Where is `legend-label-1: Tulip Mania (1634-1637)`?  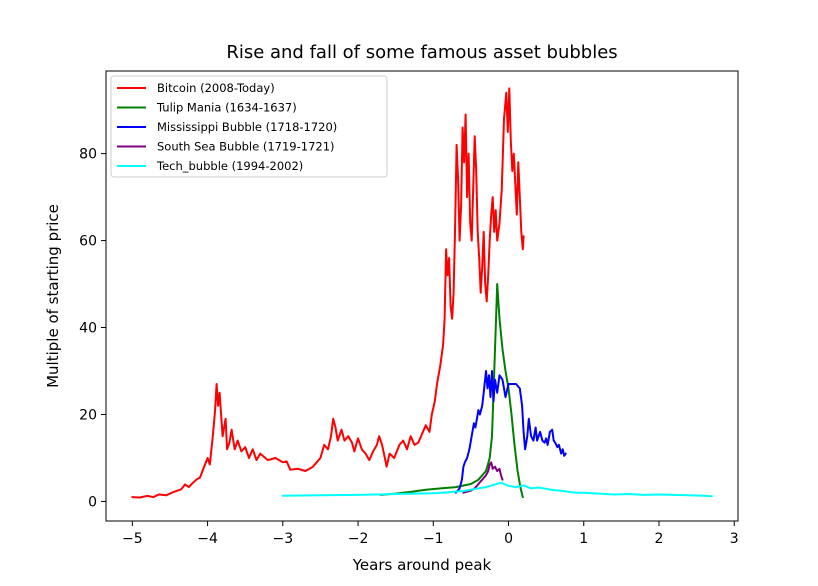 legend-label-1: Tulip Mania (1634-1637) is located at coordinates (226, 108).